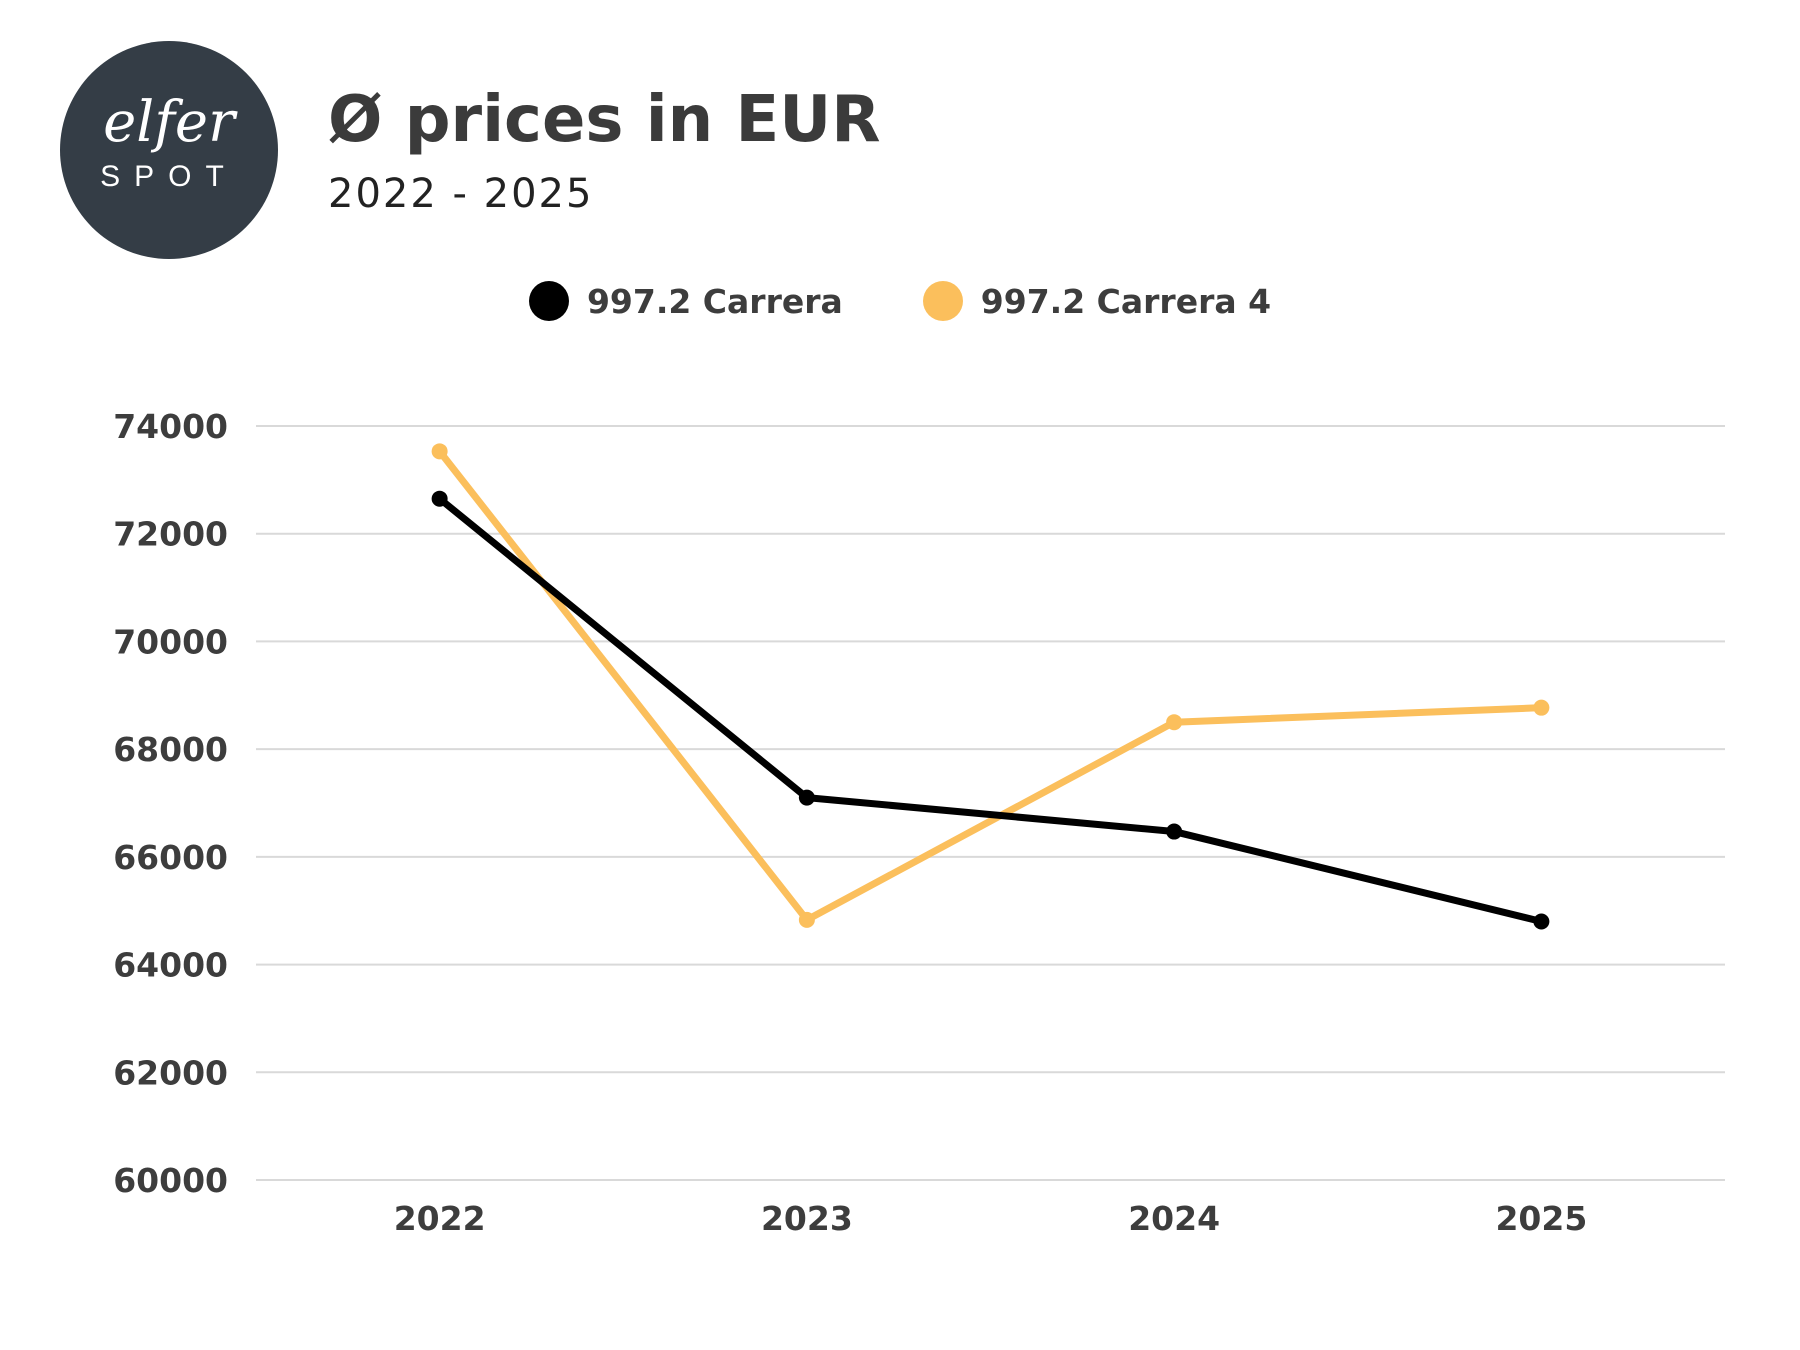 Image resolution: width=1800 pixels, height=1350 pixels. What do you see at coordinates (1126, 301) in the screenshot?
I see `legend-label-series-2: 997.2 Carrera 4` at bounding box center [1126, 301].